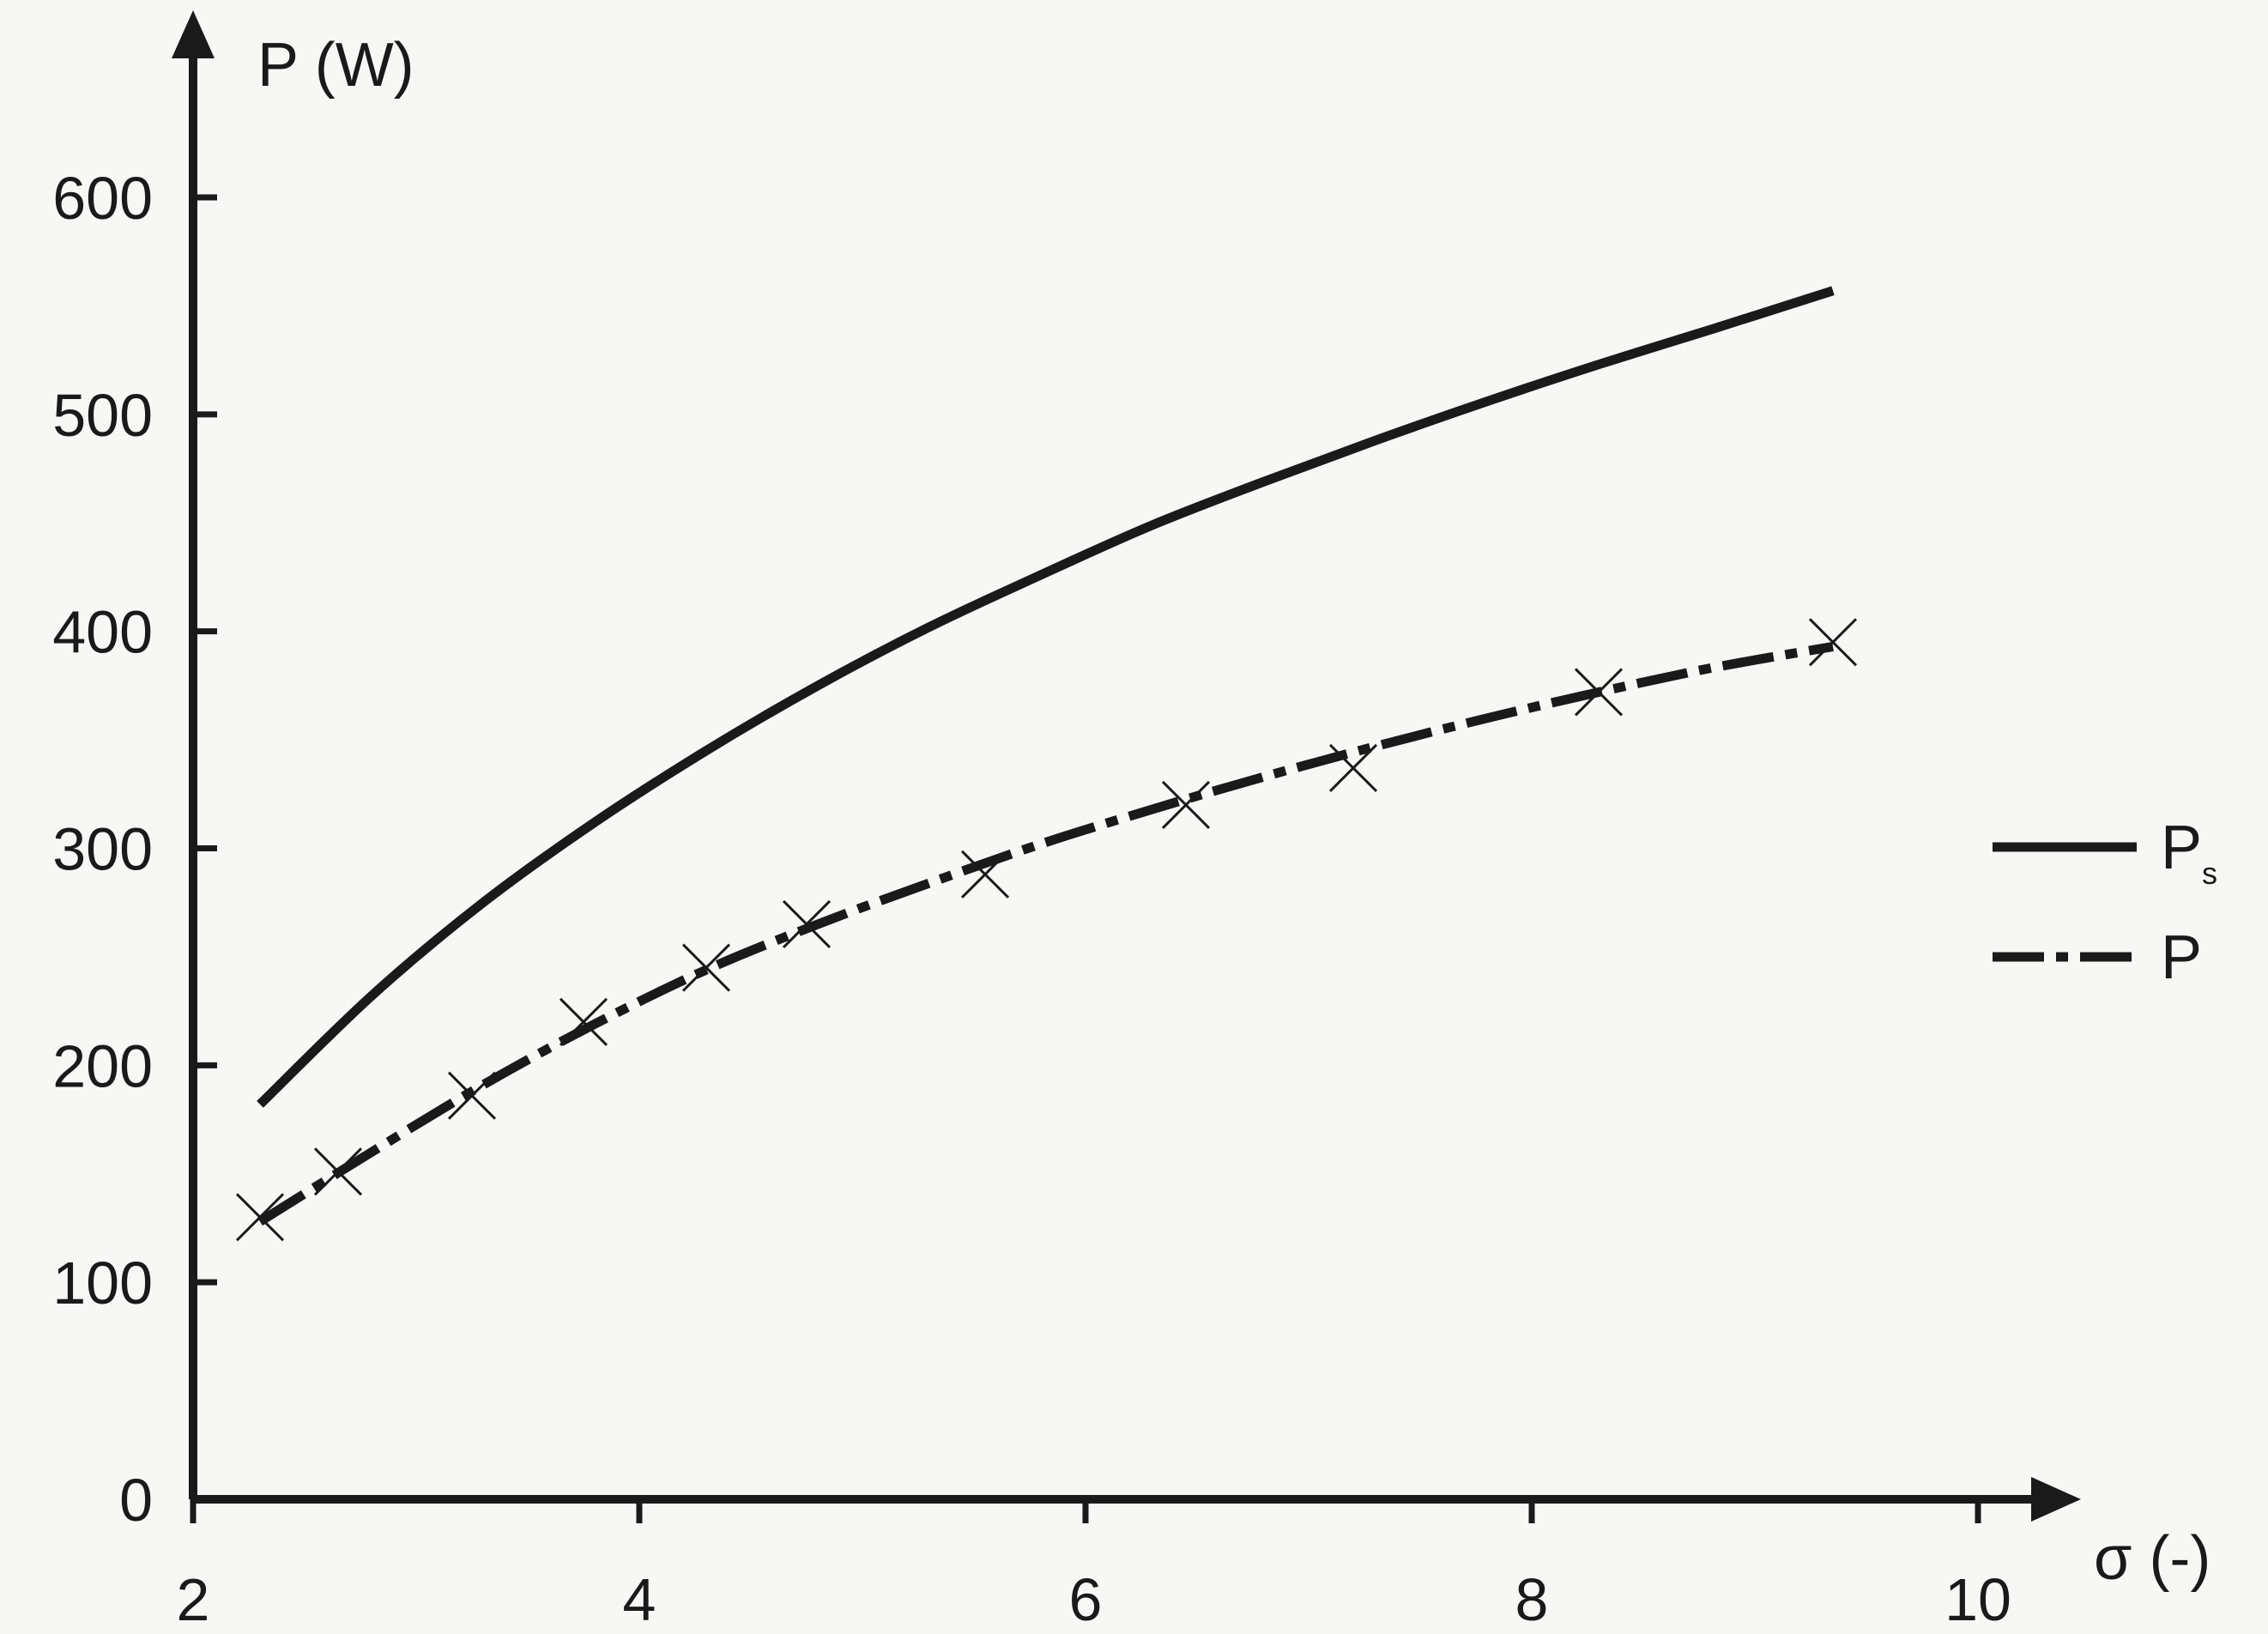 This screenshot has width=2268, height=1634. What do you see at coordinates (1977, 1599) in the screenshot?
I see `x-tick-label: 10` at bounding box center [1977, 1599].